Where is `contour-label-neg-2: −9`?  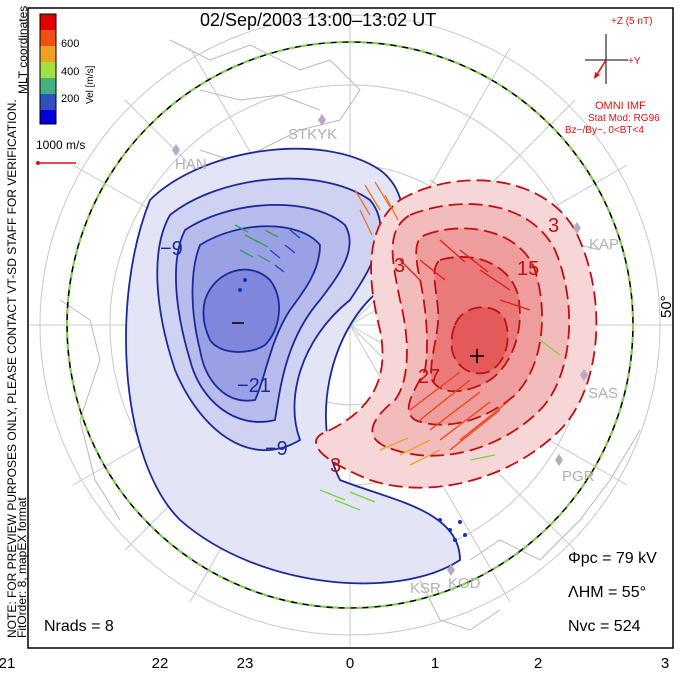
contour-label-neg-2: −9 is located at coordinates (276, 449).